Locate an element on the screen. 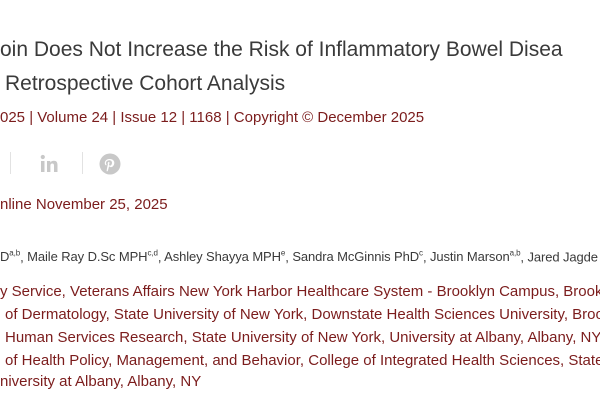 This screenshot has height=403, width=600. author-name: Jared Jagde is located at coordinates (562, 257).